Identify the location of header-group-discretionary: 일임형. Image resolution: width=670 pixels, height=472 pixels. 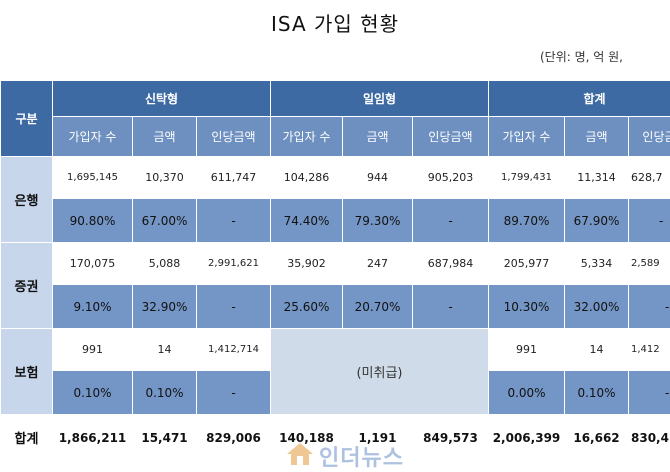
(380, 99).